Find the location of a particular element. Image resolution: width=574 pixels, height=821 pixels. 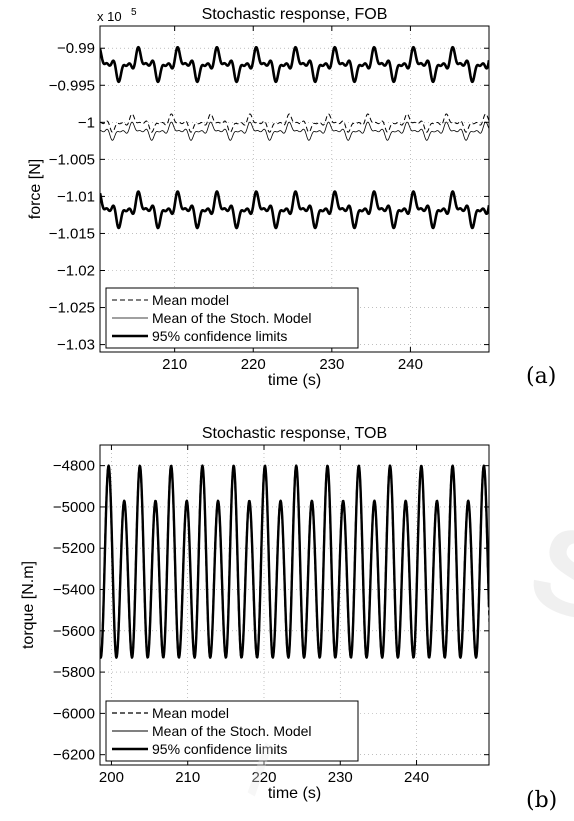

y-tick-label: −5600 is located at coordinates (74, 631).